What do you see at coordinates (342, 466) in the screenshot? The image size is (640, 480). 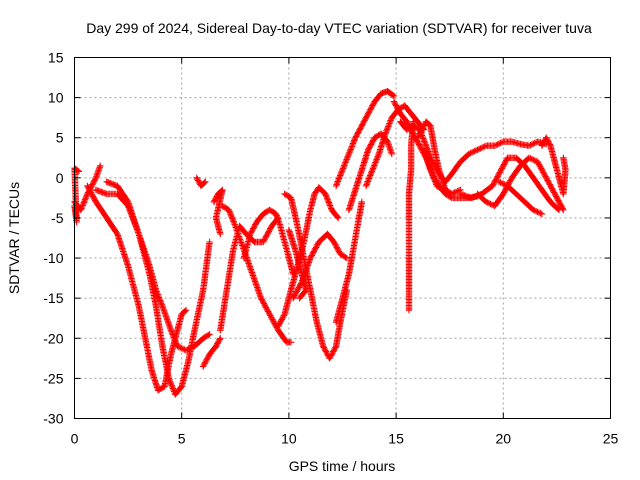 I see `x-axis-label: GPS time / hours` at bounding box center [342, 466].